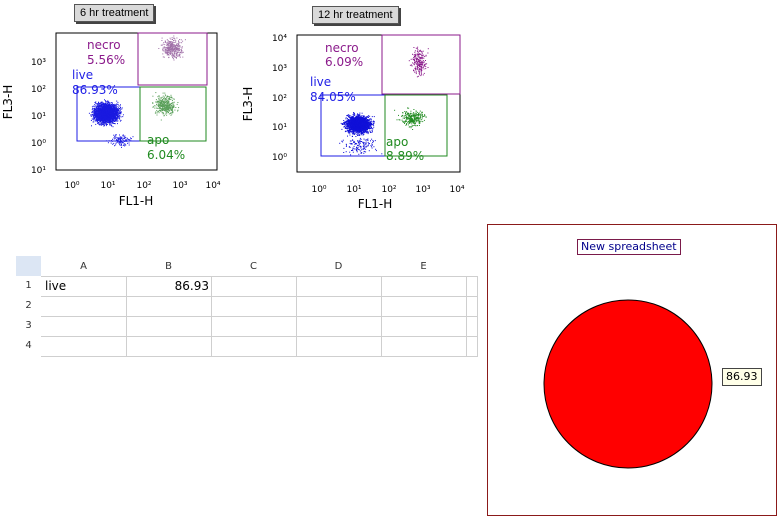 This screenshot has height=517, width=780. What do you see at coordinates (114, 13) in the screenshot?
I see `plot-1-title: 6 hr treatment` at bounding box center [114, 13].